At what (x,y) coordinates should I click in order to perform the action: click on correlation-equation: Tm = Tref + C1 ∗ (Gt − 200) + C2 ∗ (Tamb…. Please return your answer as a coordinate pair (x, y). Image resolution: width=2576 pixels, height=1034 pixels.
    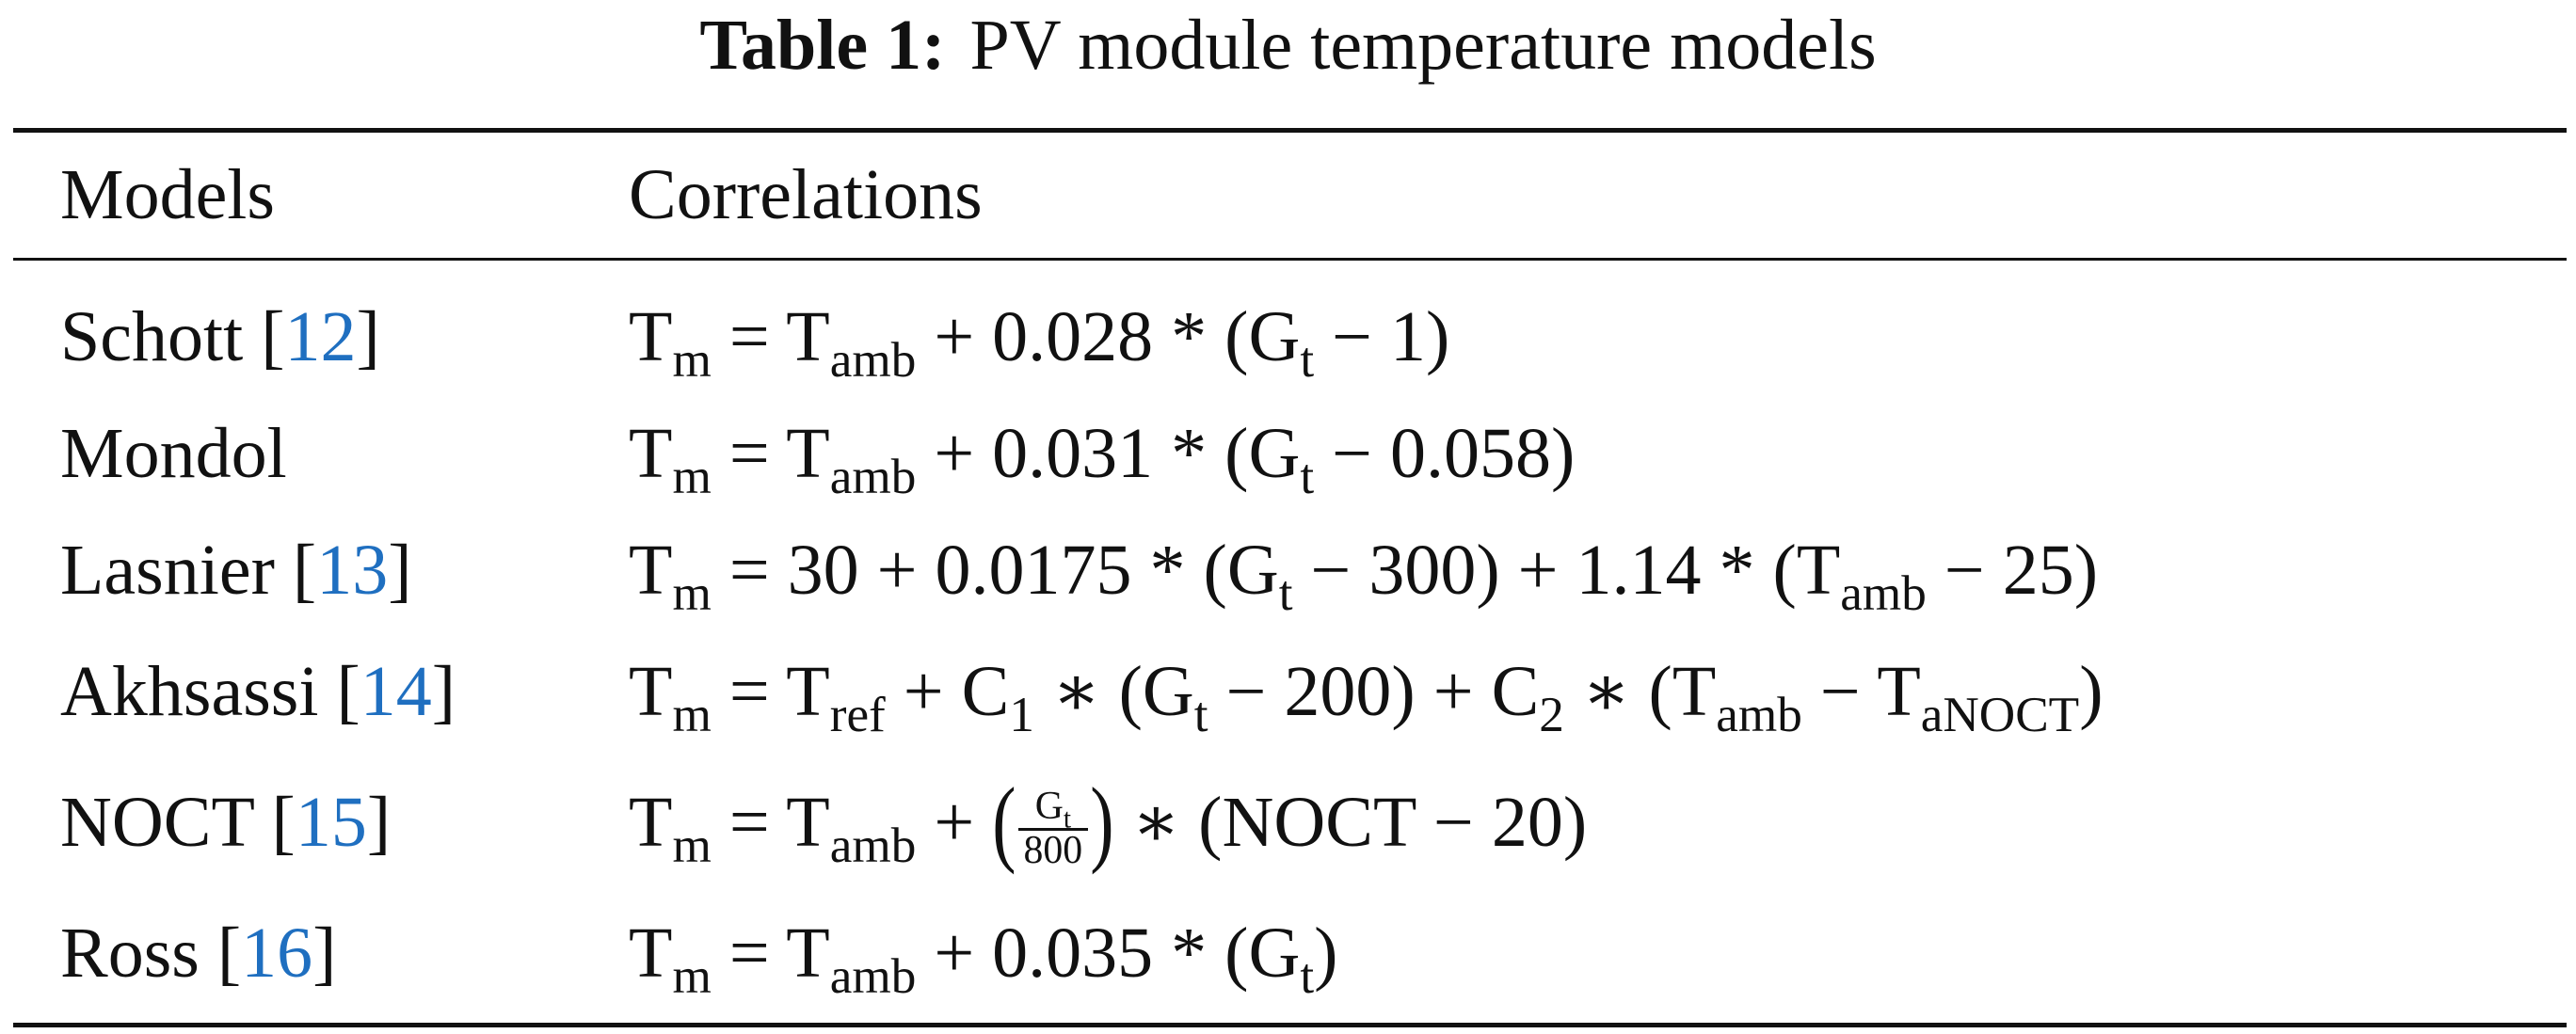
    Looking at the image, I should click on (1366, 691).